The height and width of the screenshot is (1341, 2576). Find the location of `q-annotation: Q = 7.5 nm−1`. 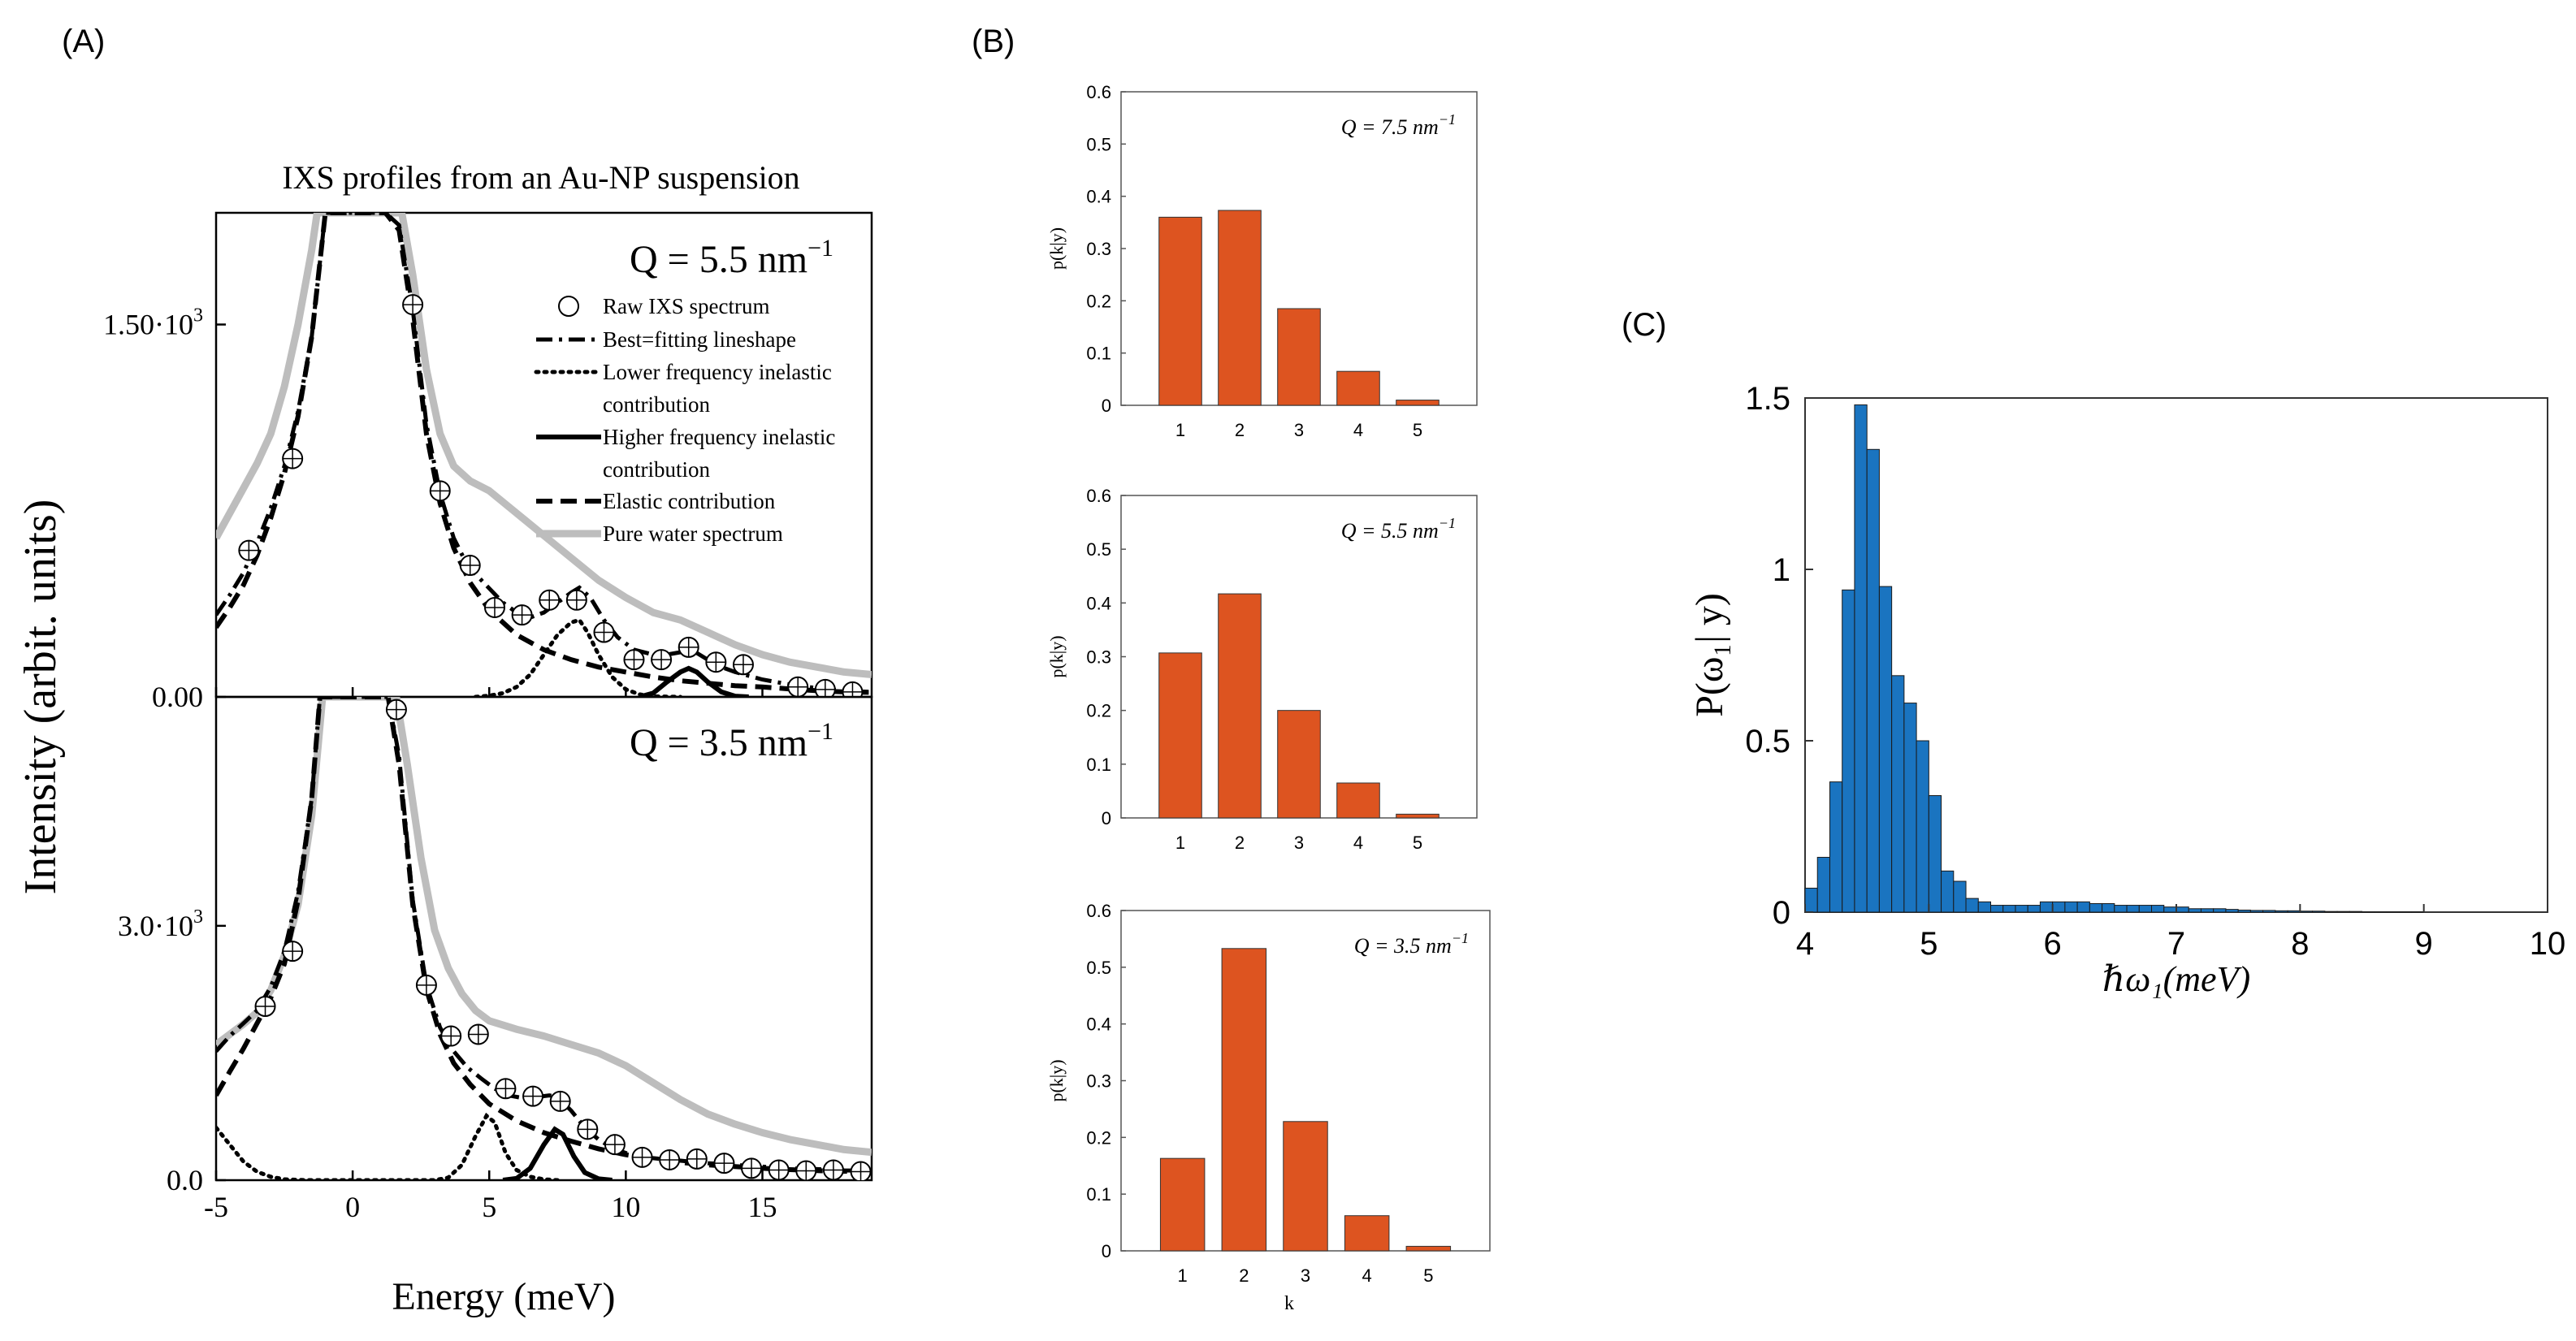

q-annotation: Q = 7.5 nm−1 is located at coordinates (1398, 125).